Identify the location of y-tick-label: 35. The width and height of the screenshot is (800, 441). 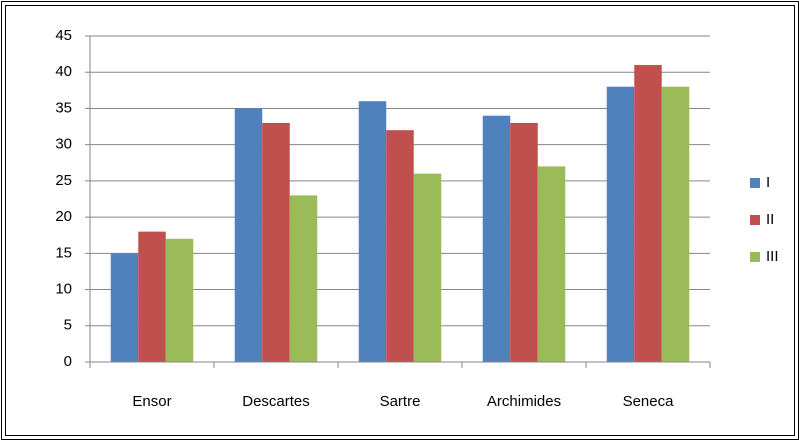
(63, 107).